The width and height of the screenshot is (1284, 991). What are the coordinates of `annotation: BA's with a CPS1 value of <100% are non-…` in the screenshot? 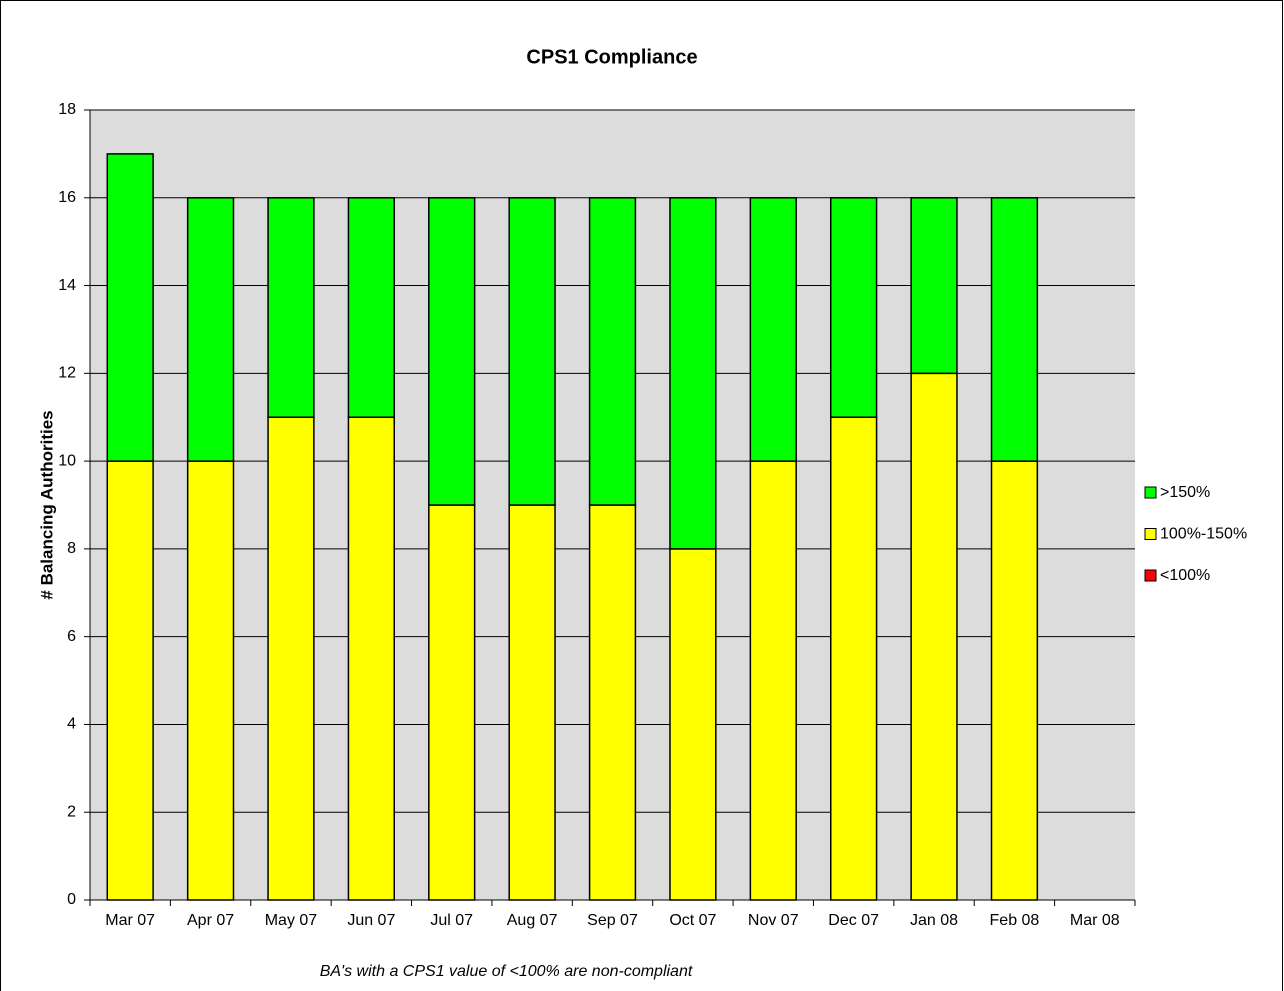 It's located at (506, 971).